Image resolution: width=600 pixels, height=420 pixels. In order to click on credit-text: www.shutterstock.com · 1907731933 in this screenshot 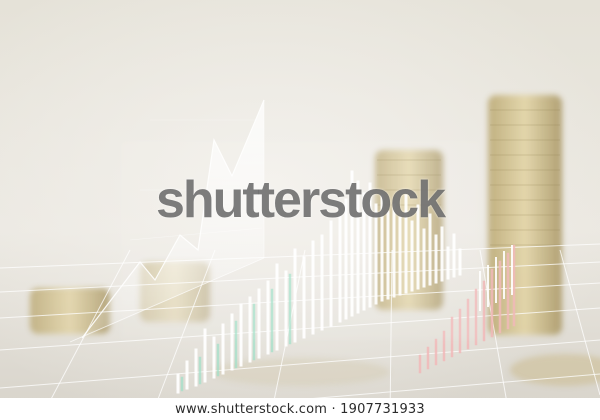, I will do `click(300, 409)`.